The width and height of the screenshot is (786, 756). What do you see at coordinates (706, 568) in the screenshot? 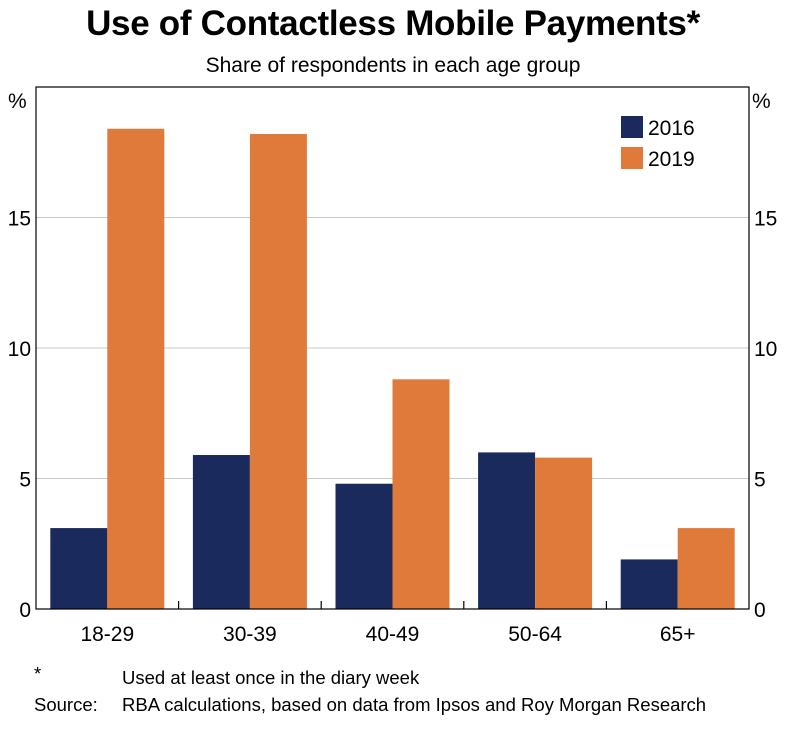
I see `bar-2019-65+` at bounding box center [706, 568].